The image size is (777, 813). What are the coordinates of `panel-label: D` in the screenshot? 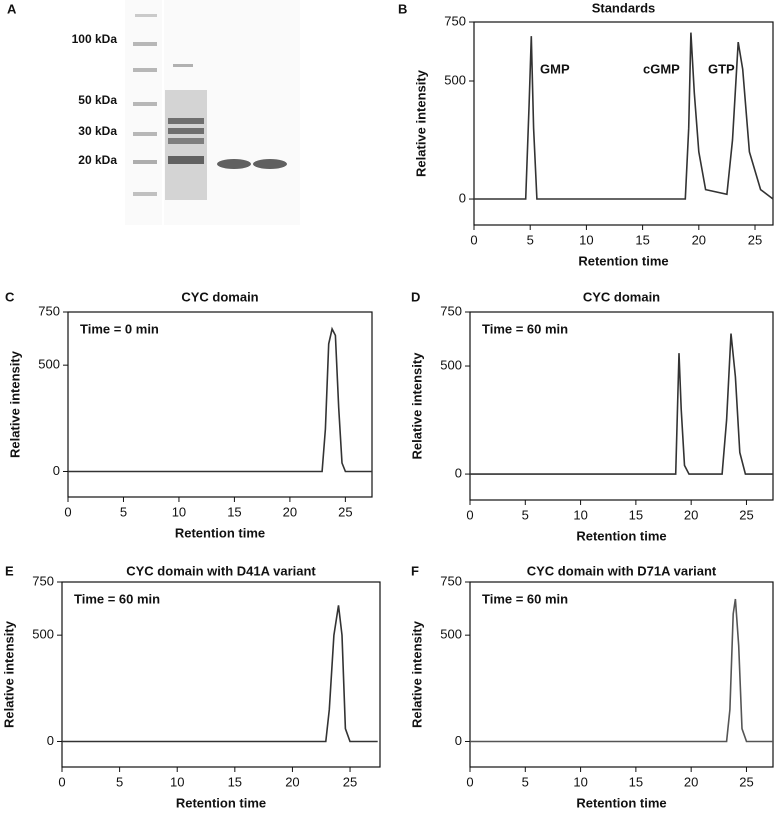 It's located at (415, 296).